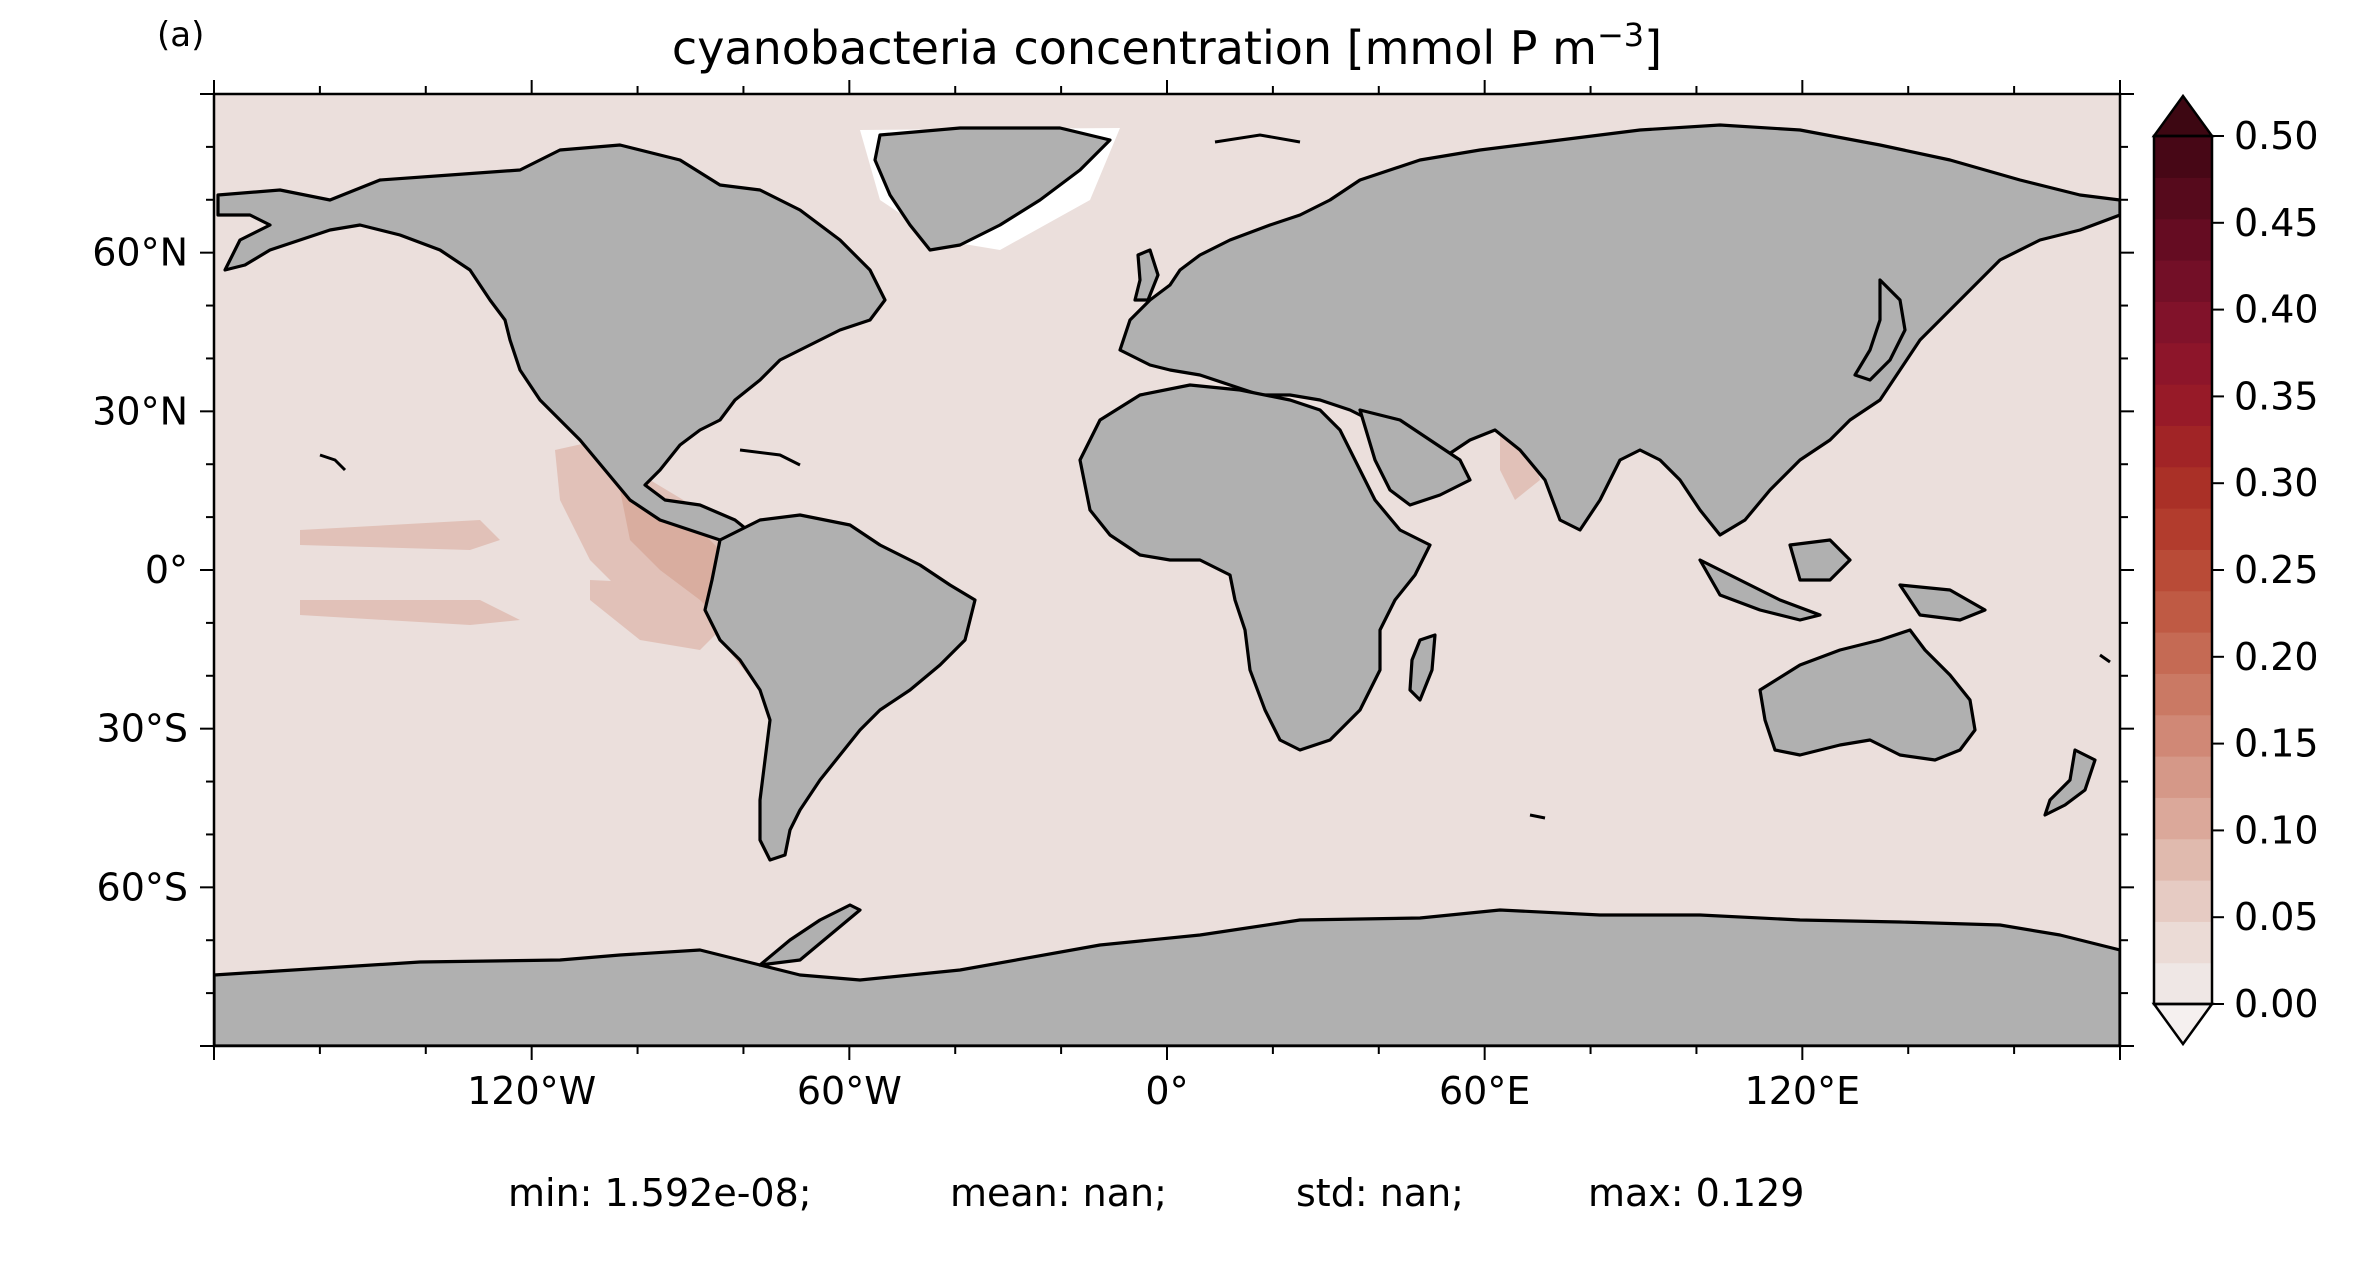 Image resolution: width=2362 pixels, height=1263 pixels. I want to click on x-tick-label: 120°E, so click(1803, 1091).